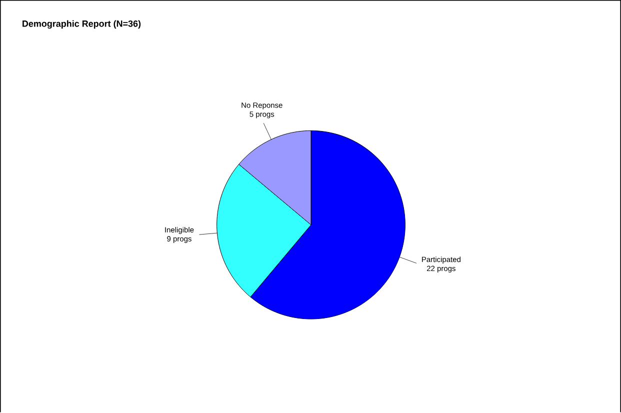 This screenshot has height=413, width=621. Describe the element at coordinates (81, 24) in the screenshot. I see `text: Demographic Report (N=36)` at that location.